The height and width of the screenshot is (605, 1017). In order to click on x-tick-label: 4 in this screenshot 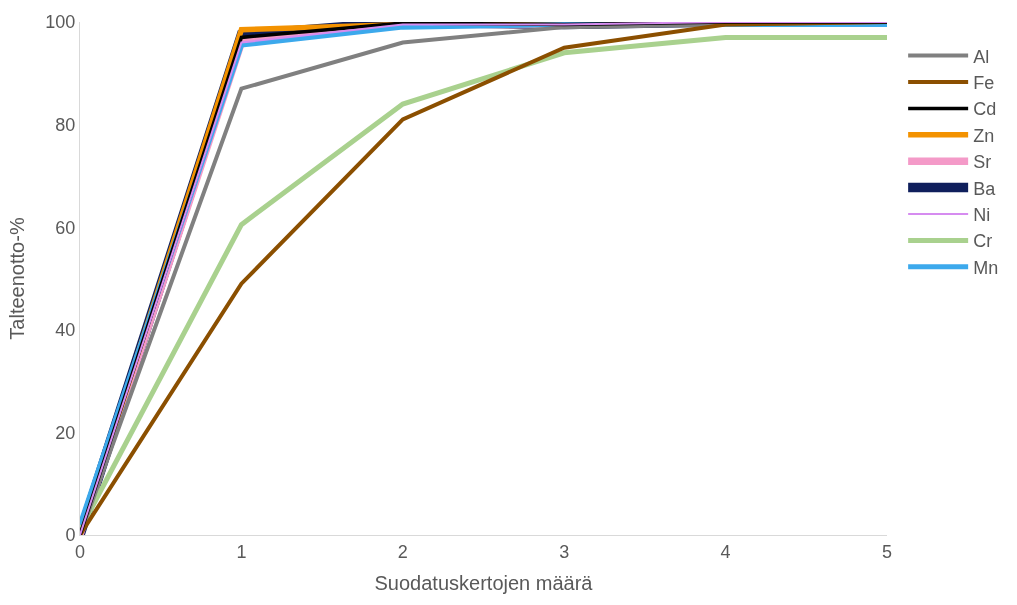, I will do `click(725, 551)`.